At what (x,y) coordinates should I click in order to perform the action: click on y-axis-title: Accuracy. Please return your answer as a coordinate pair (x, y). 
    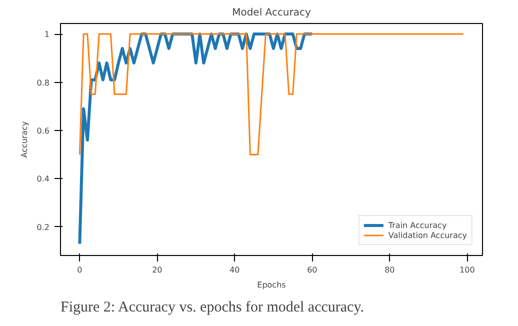
    Looking at the image, I should click on (24, 139).